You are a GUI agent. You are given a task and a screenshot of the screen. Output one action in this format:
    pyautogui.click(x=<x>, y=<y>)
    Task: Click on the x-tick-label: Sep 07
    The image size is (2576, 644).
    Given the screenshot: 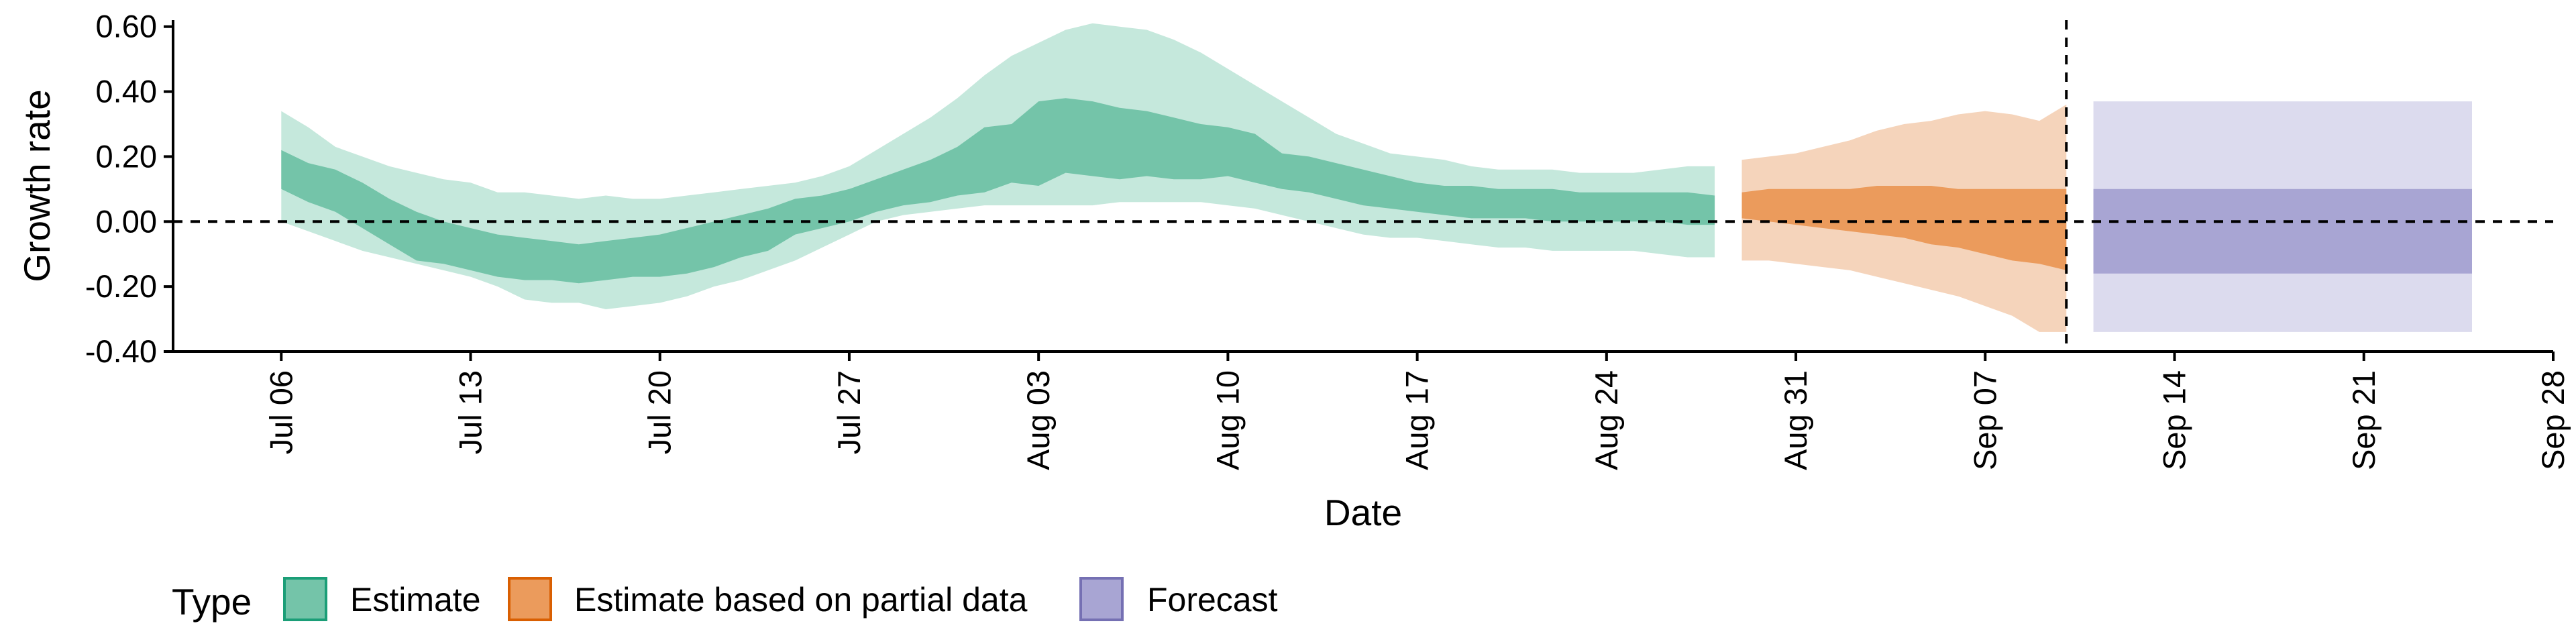 What is the action you would take?
    pyautogui.click(x=1984, y=420)
    